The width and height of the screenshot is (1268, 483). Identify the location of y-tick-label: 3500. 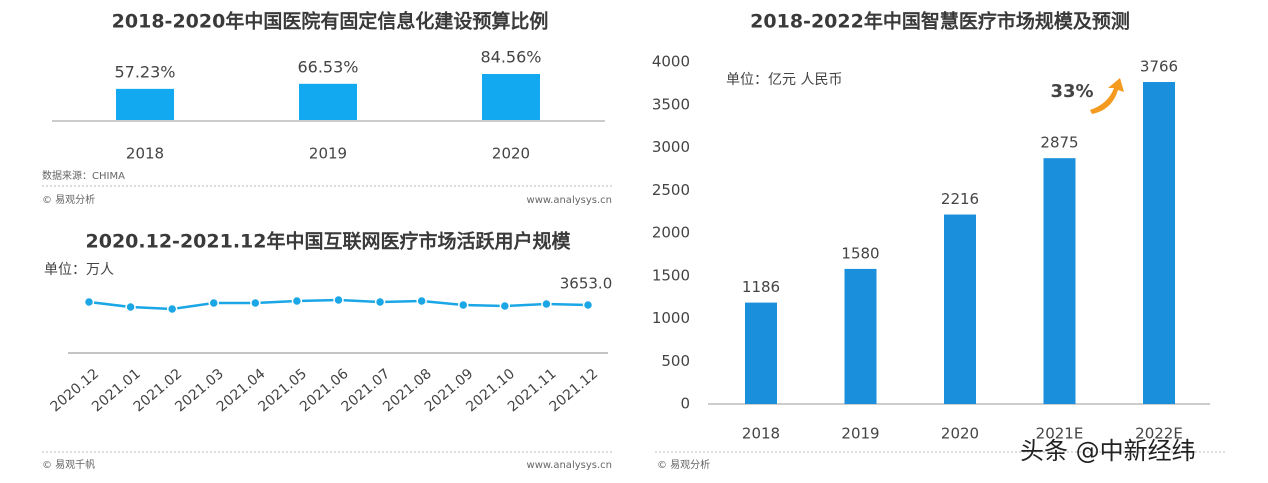
(671, 104).